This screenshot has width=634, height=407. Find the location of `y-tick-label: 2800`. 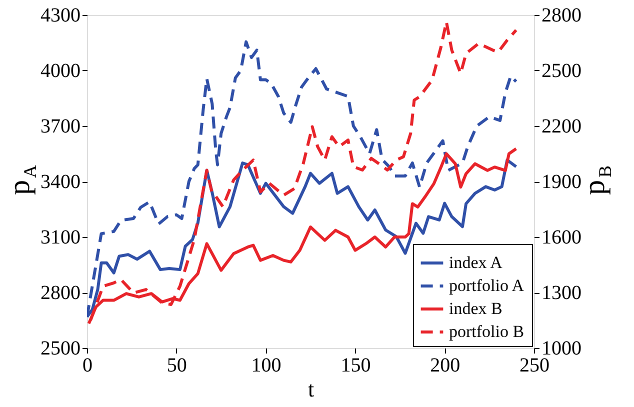

y-tick-label: 2800 is located at coordinates (60, 293).